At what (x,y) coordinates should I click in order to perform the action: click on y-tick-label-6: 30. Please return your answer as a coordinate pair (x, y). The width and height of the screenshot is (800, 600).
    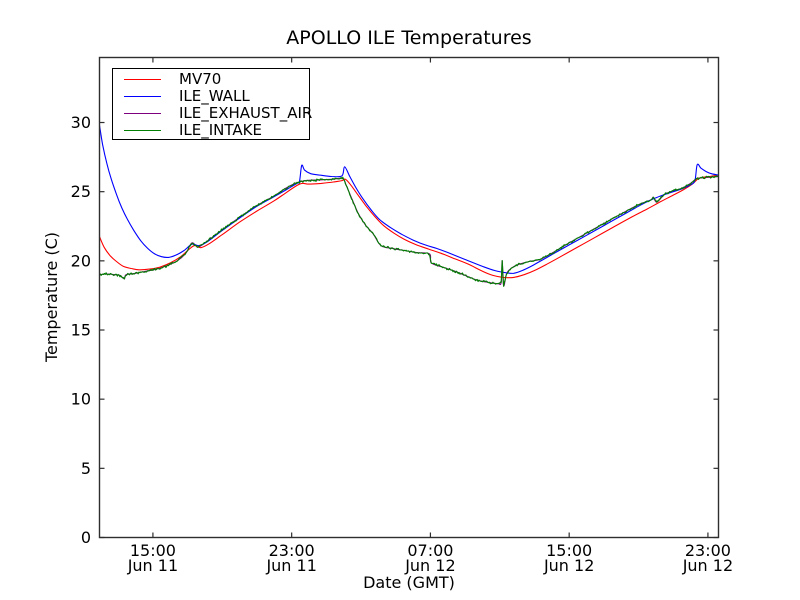
    Looking at the image, I should click on (81, 122).